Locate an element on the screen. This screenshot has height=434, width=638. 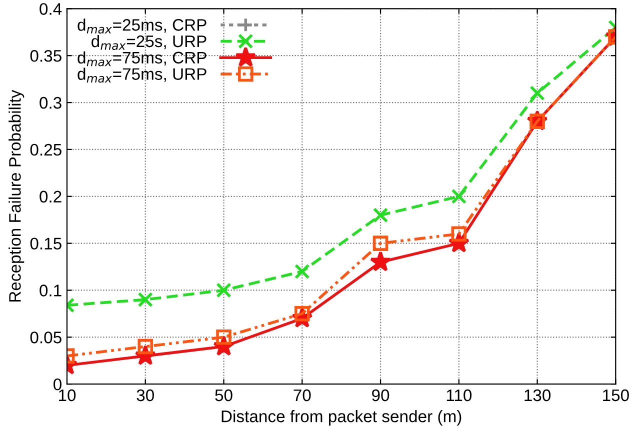
legend-label: d$_{max}$=75ms, CRP is located at coordinates (142, 58).